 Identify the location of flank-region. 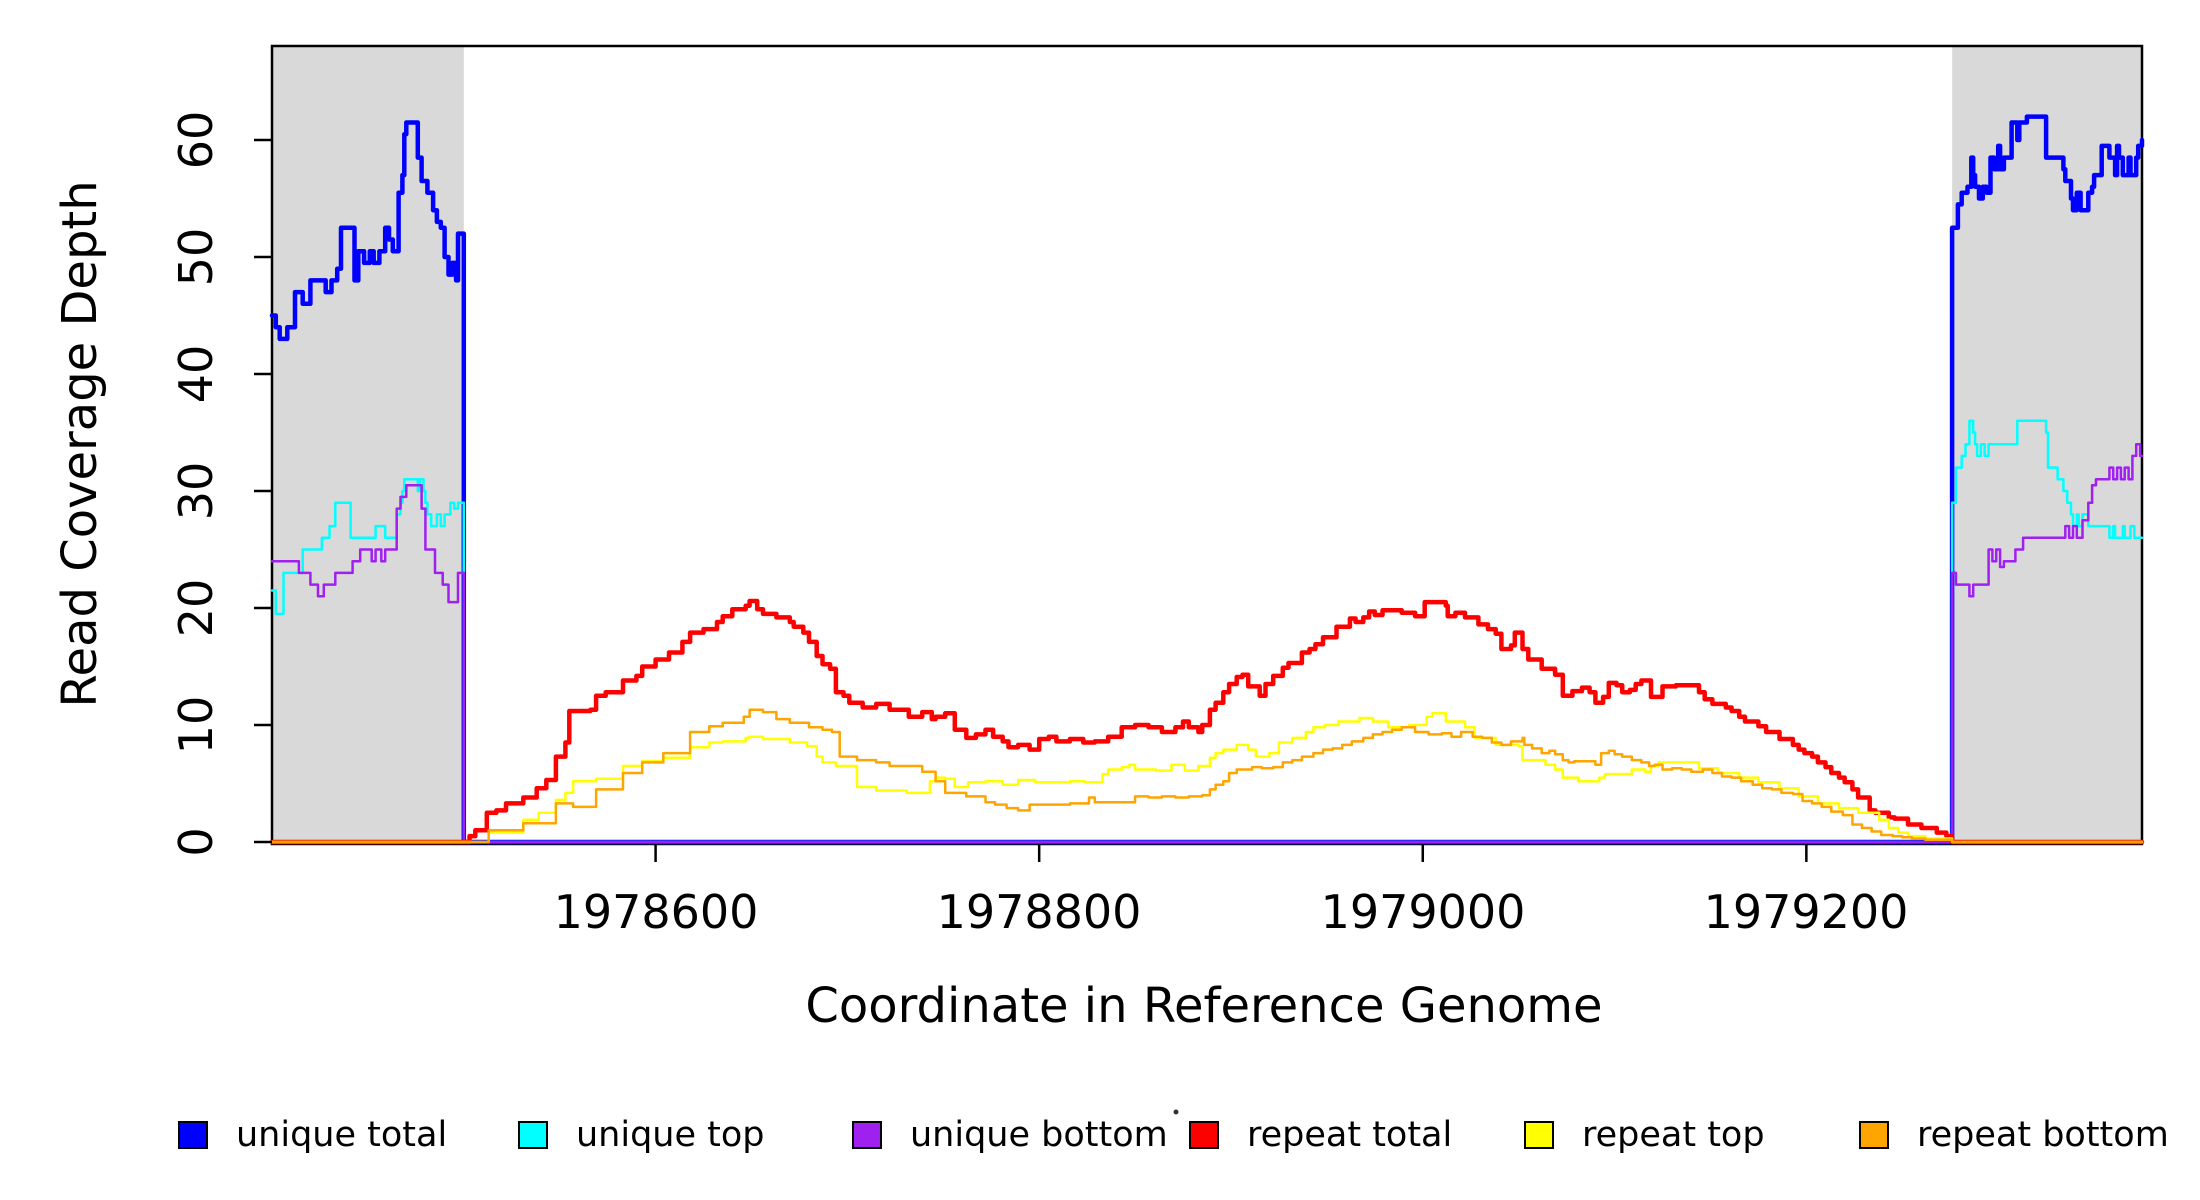
(368, 444).